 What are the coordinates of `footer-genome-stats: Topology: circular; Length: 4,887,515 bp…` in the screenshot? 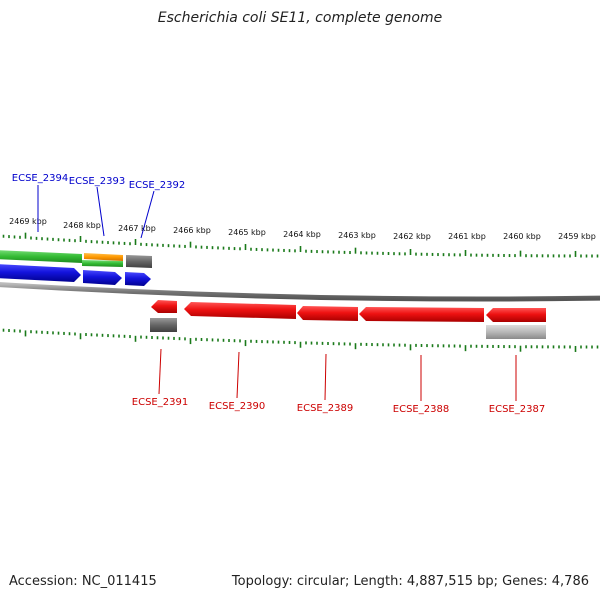 It's located at (410, 581).